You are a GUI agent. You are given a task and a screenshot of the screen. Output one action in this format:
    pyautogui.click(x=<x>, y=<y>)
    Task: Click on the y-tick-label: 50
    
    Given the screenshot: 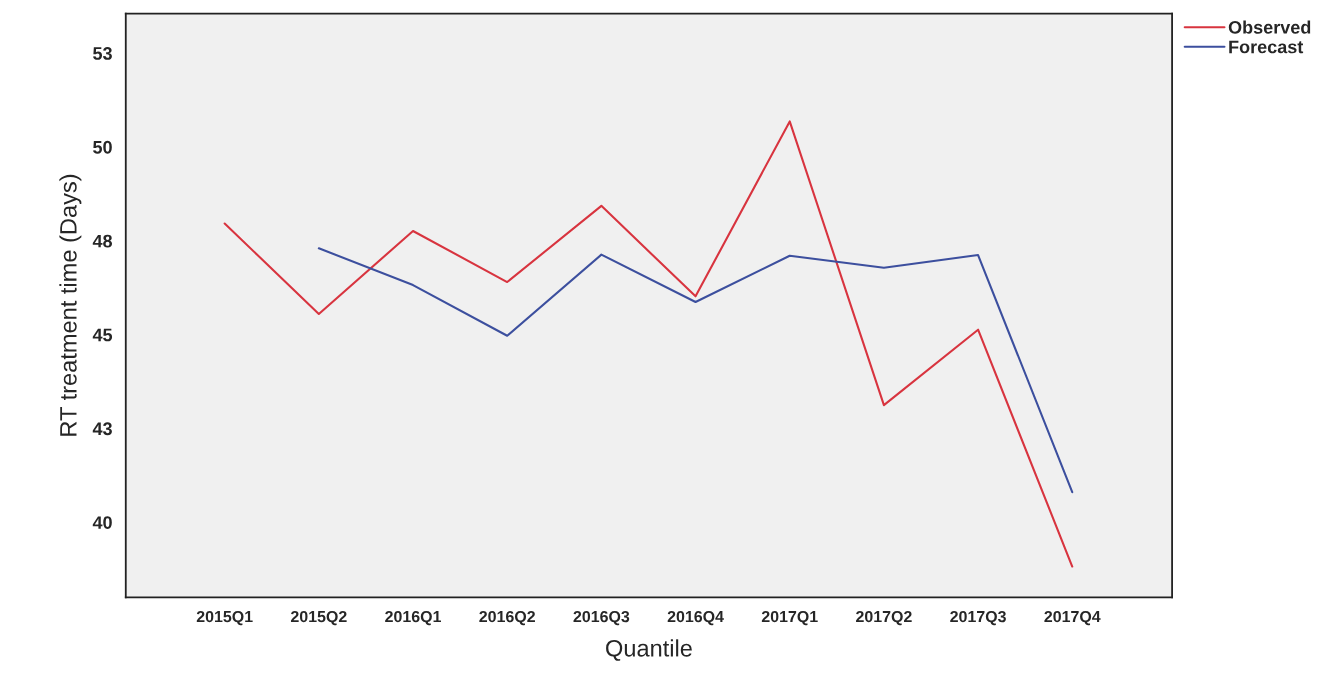 What is the action you would take?
    pyautogui.click(x=102, y=147)
    